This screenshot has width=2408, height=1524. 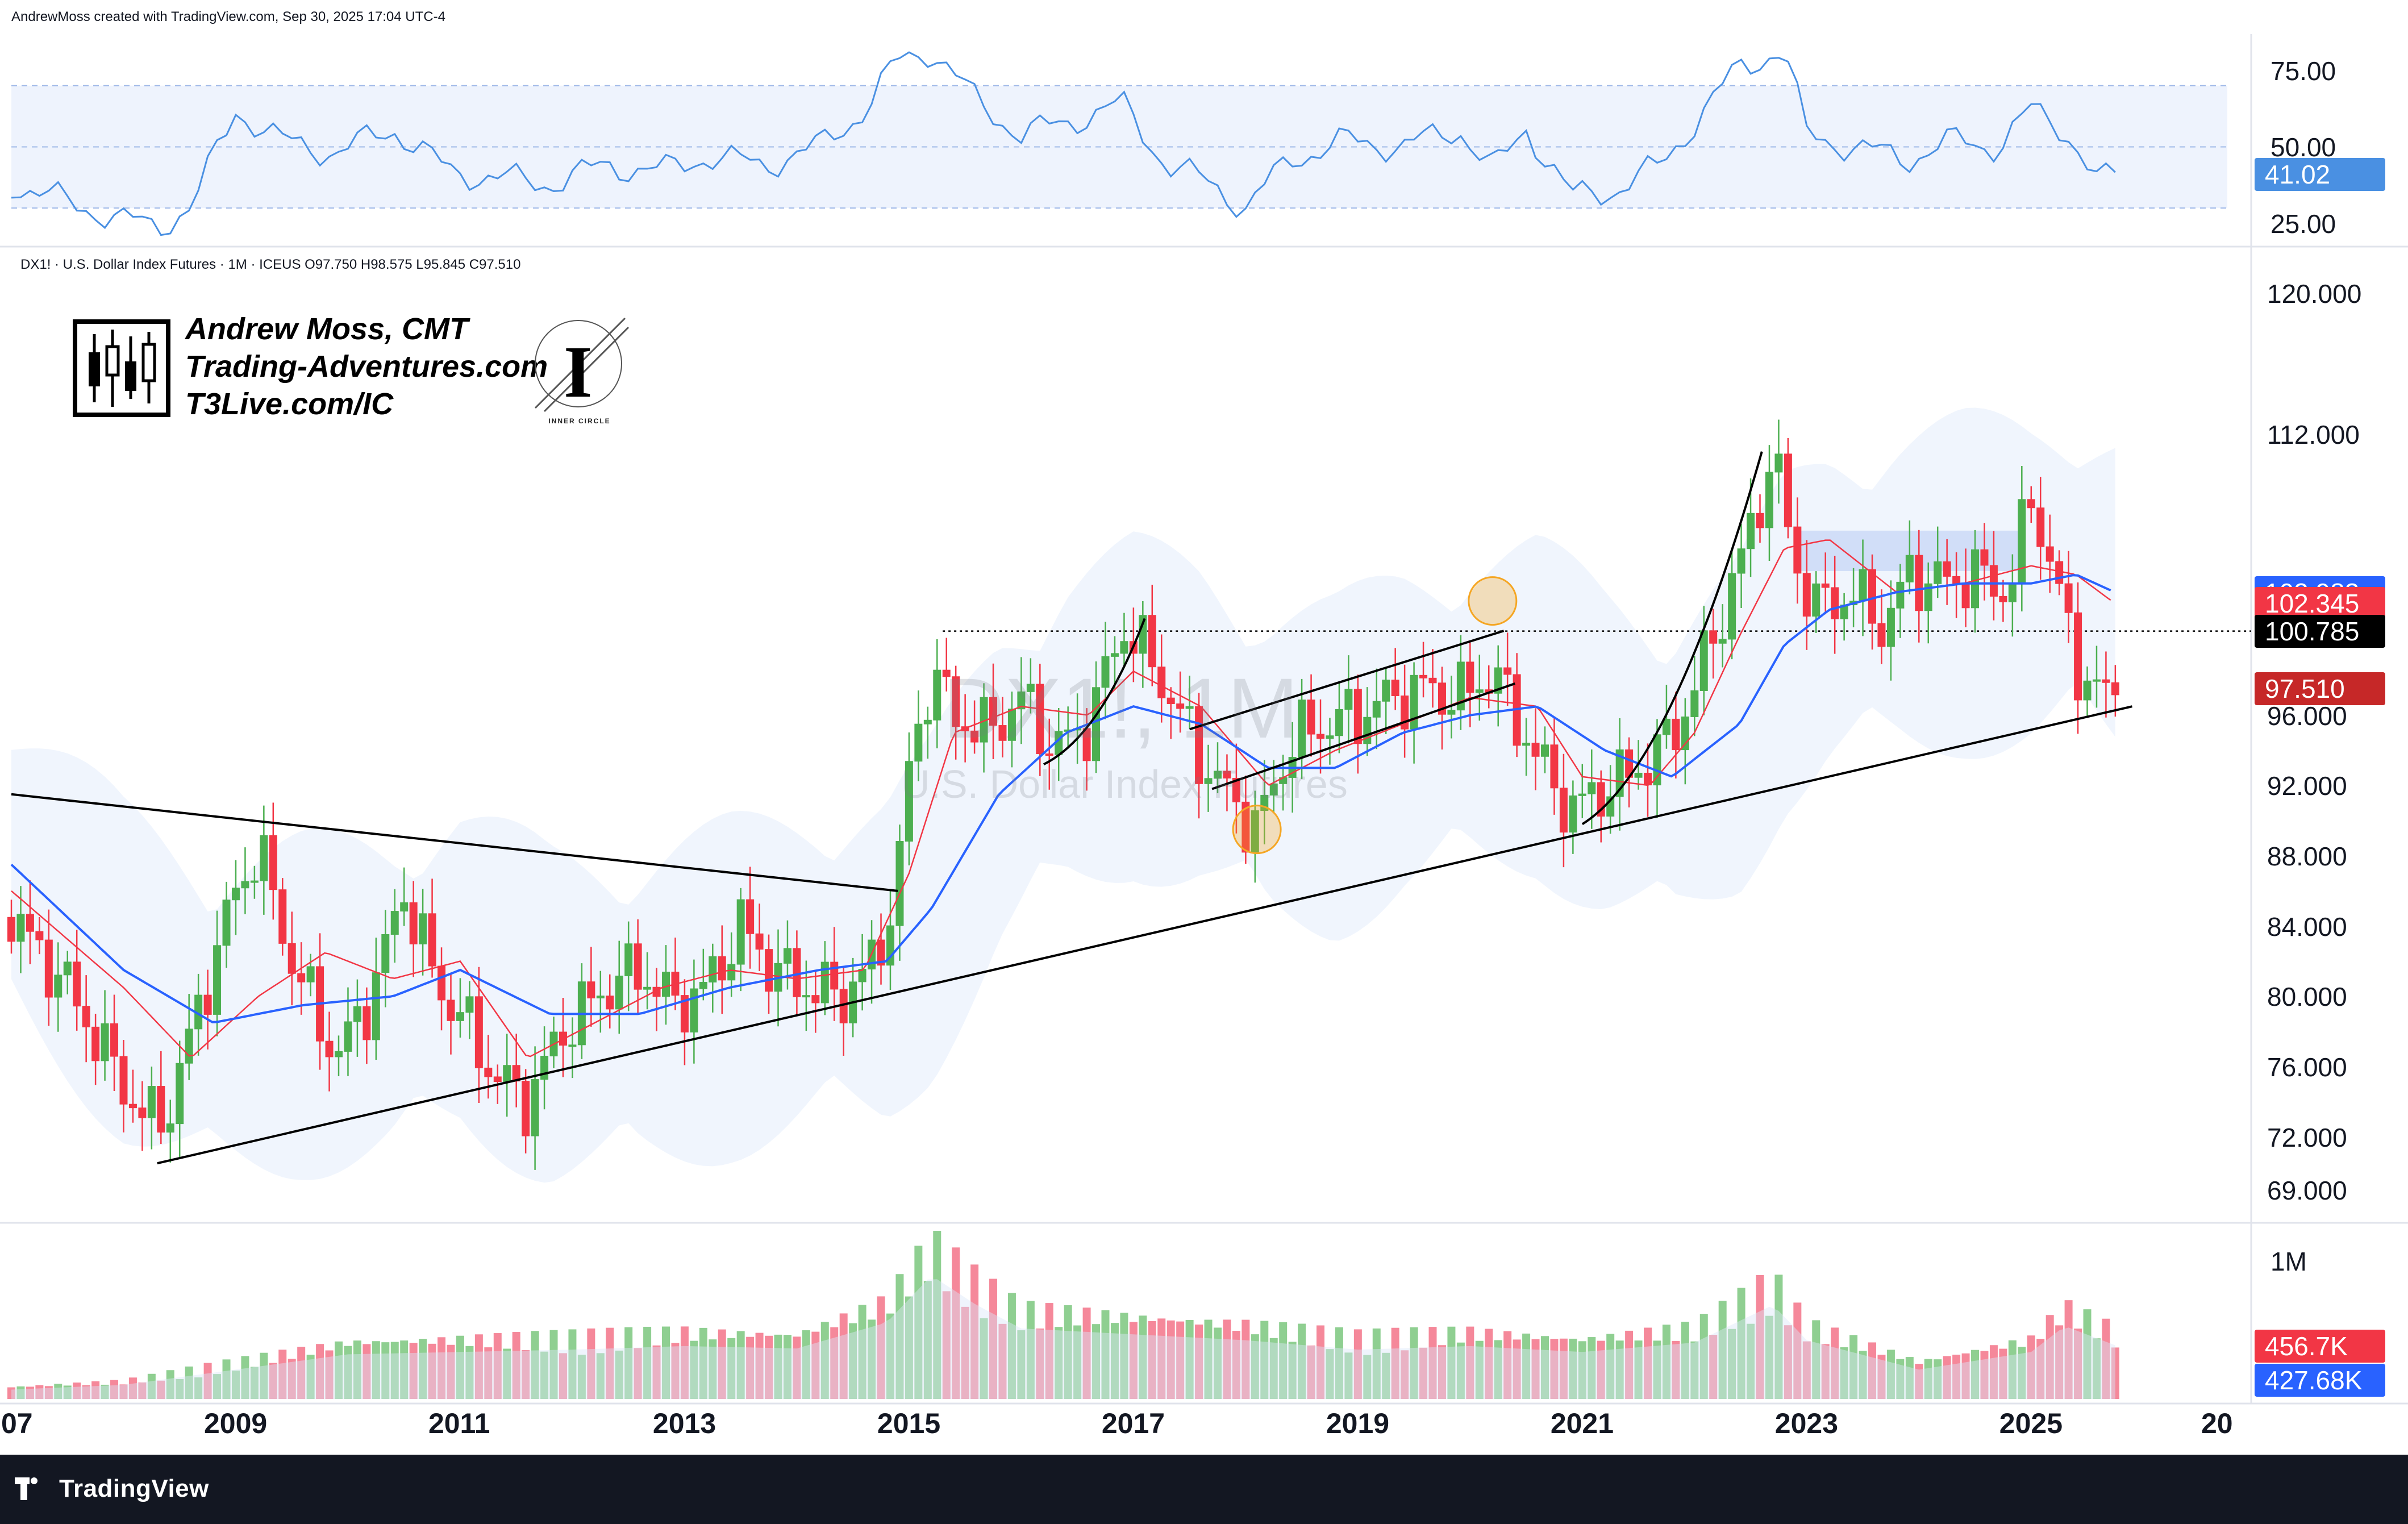 What do you see at coordinates (17, 1424) in the screenshot?
I see `time-tick-label: 07` at bounding box center [17, 1424].